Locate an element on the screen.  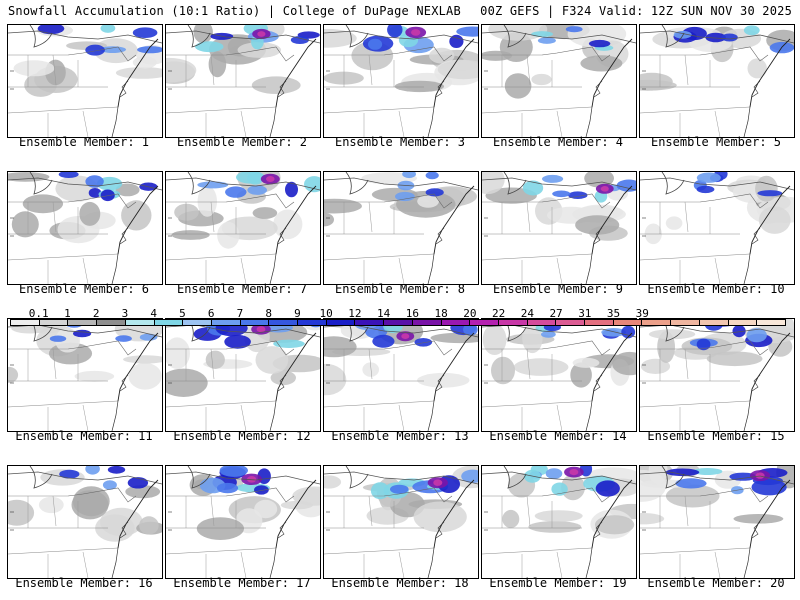
ensemble-member-label: Ensemble Member: 5 is located at coordinates (716, 142).